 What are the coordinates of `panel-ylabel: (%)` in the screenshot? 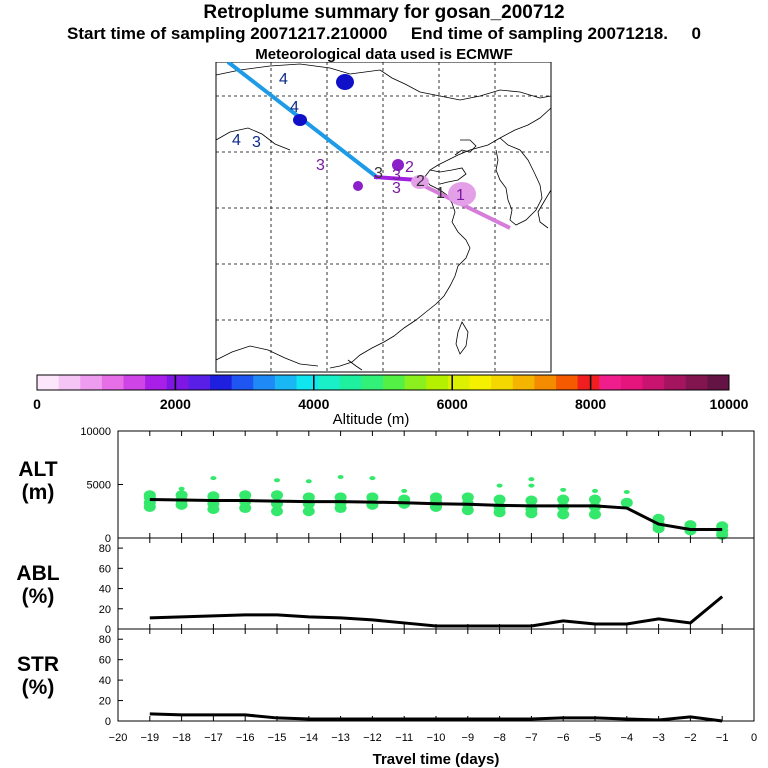 It's located at (38, 596).